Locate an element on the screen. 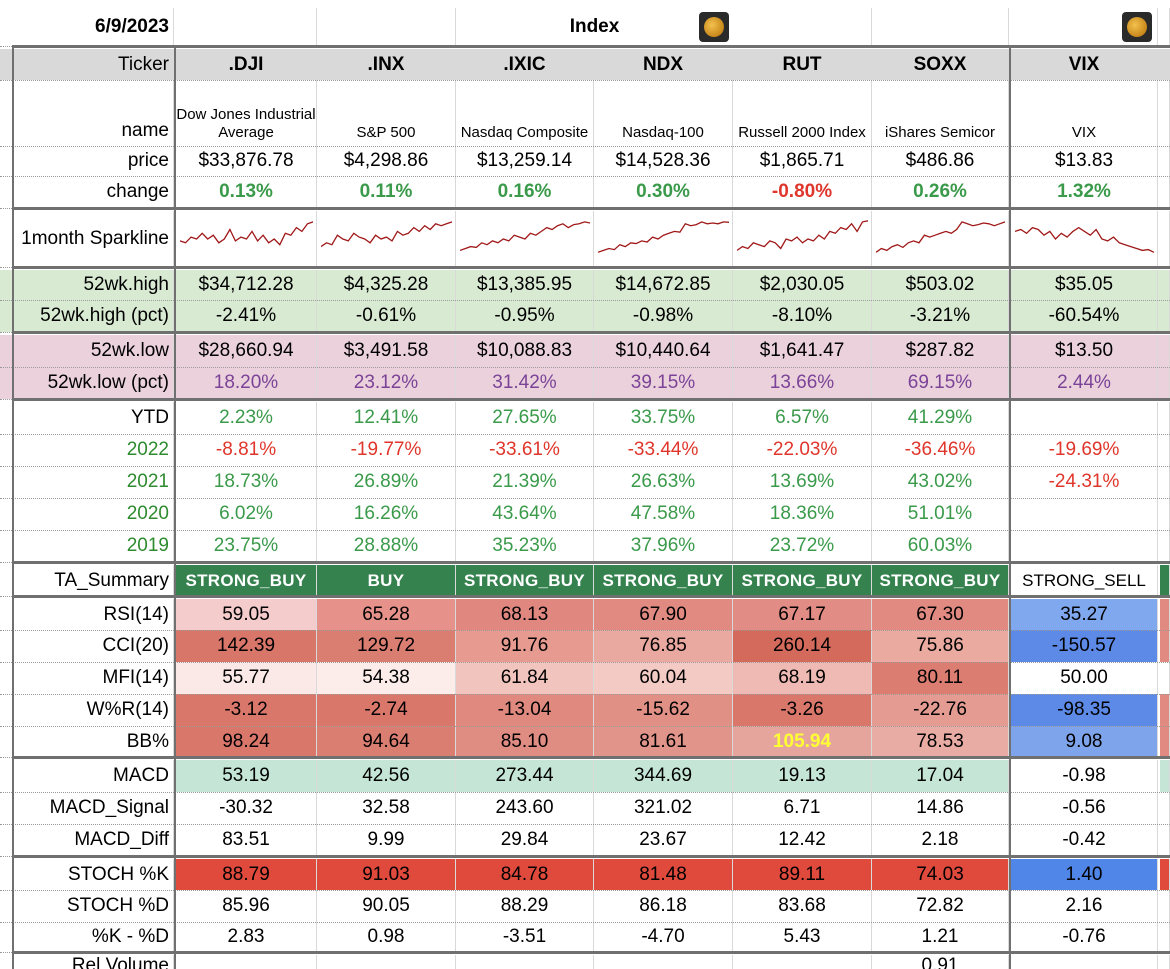  cell-macd: 17.04 is located at coordinates (940, 776).